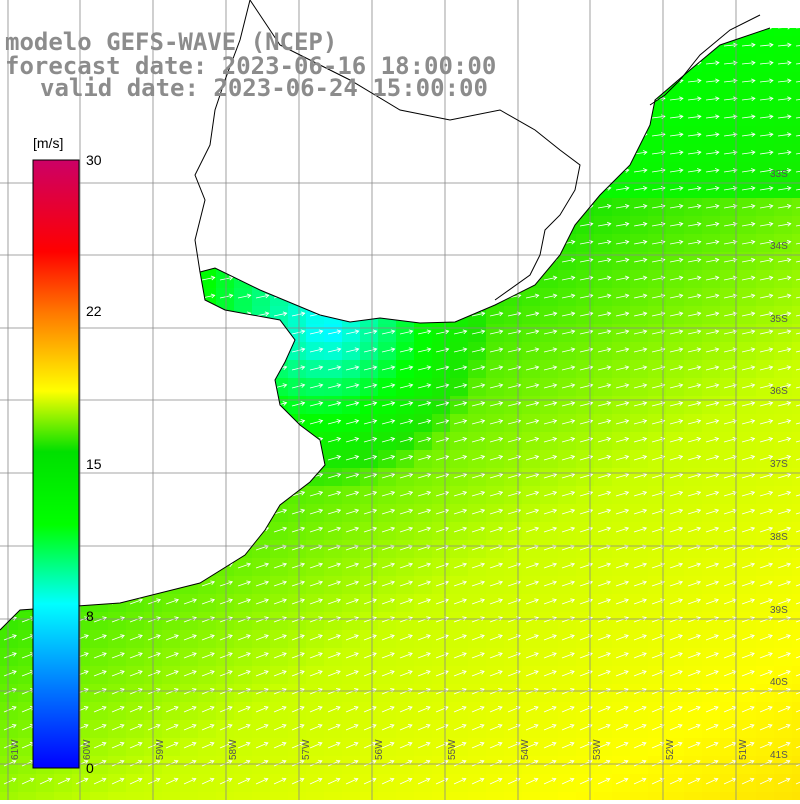  What do you see at coordinates (779, 246) in the screenshot?
I see `lat-label-34s: 34S` at bounding box center [779, 246].